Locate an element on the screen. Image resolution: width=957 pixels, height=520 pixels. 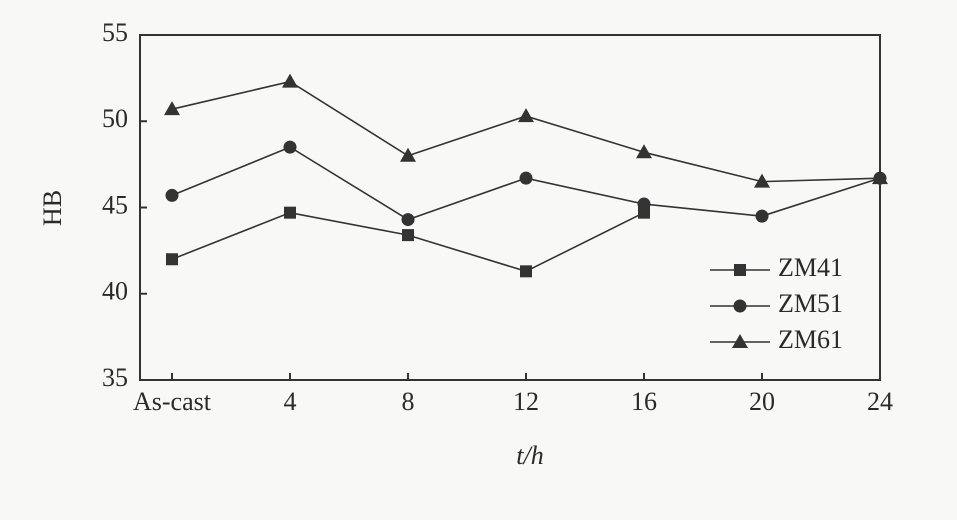
x-axis-label: t/h is located at coordinates (529, 455).